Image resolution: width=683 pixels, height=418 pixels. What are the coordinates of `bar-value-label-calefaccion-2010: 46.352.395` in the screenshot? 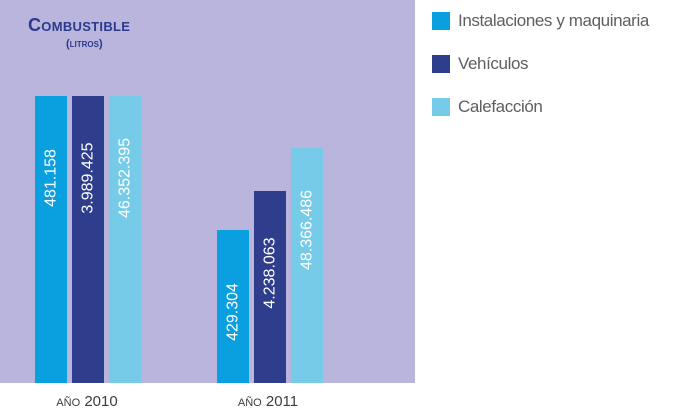 It's located at (125, 178).